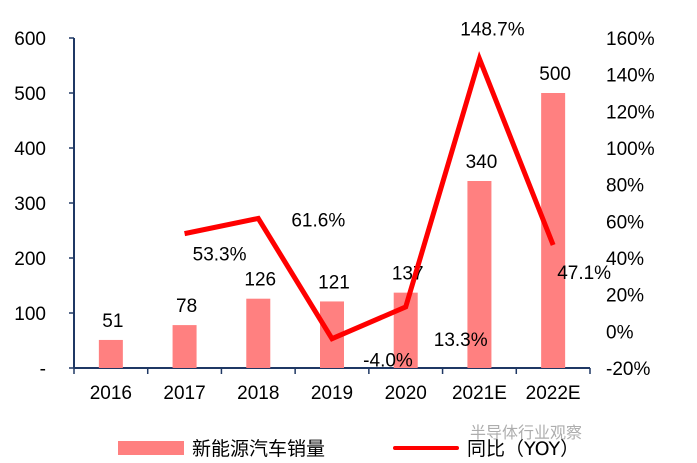 The image size is (697, 463). Describe the element at coordinates (30, 314) in the screenshot. I see `y-left-tick-label: 100` at that location.